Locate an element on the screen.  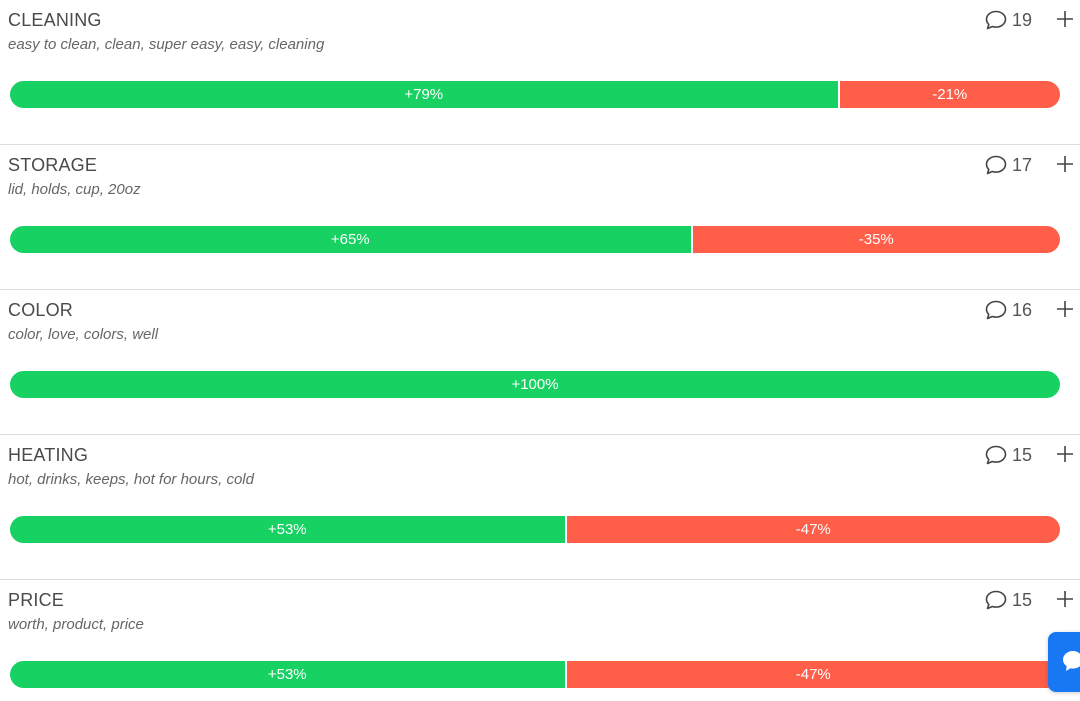
mentions-link: 19 is located at coordinates (1008, 20).